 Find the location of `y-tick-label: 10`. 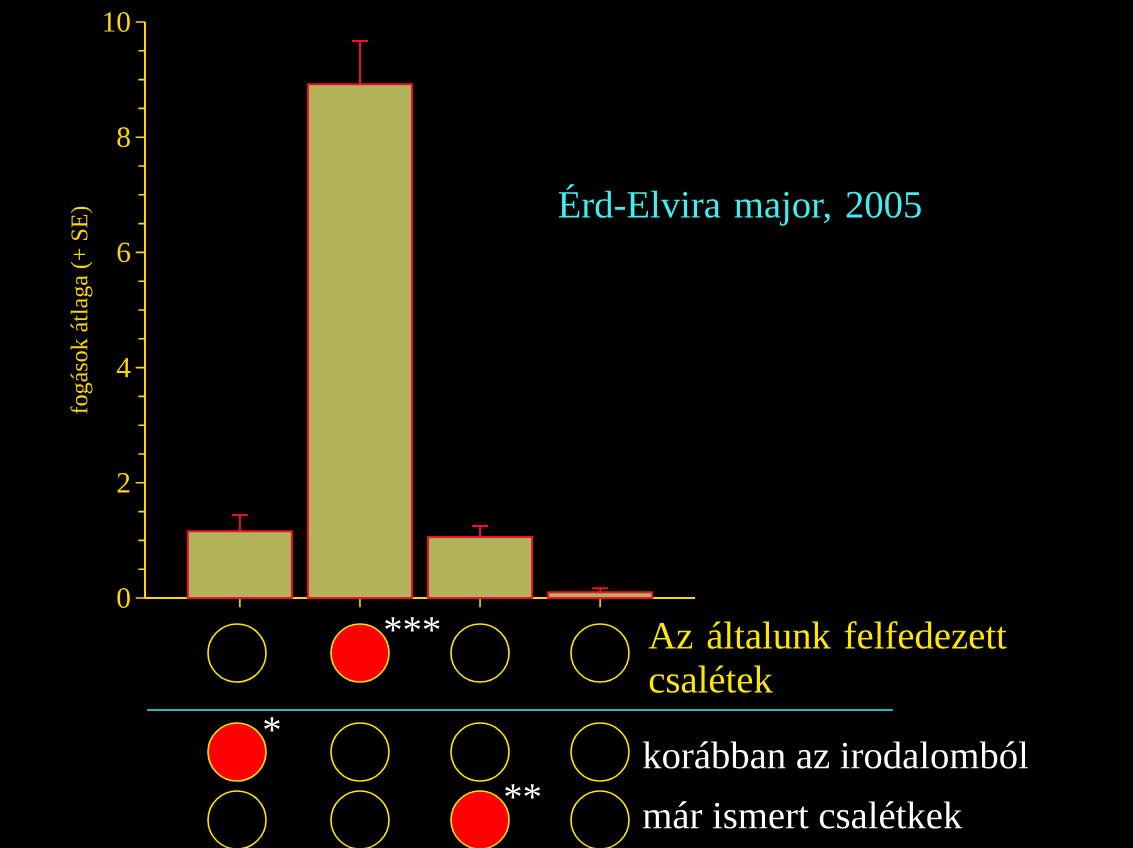

y-tick-label: 10 is located at coordinates (117, 22).